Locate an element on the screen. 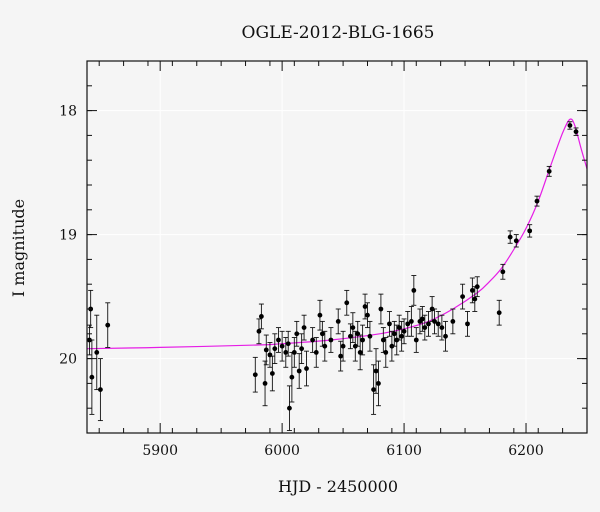  y-tick-label: 20 is located at coordinates (68, 360).